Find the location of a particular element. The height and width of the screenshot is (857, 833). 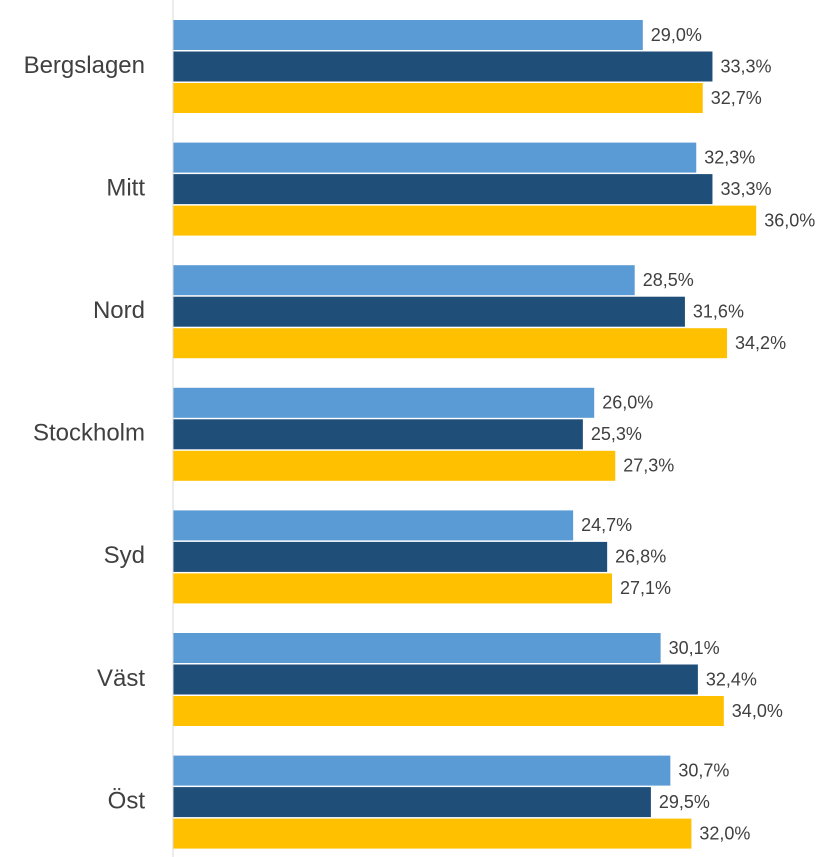

value-label: 25,3% is located at coordinates (616, 434).